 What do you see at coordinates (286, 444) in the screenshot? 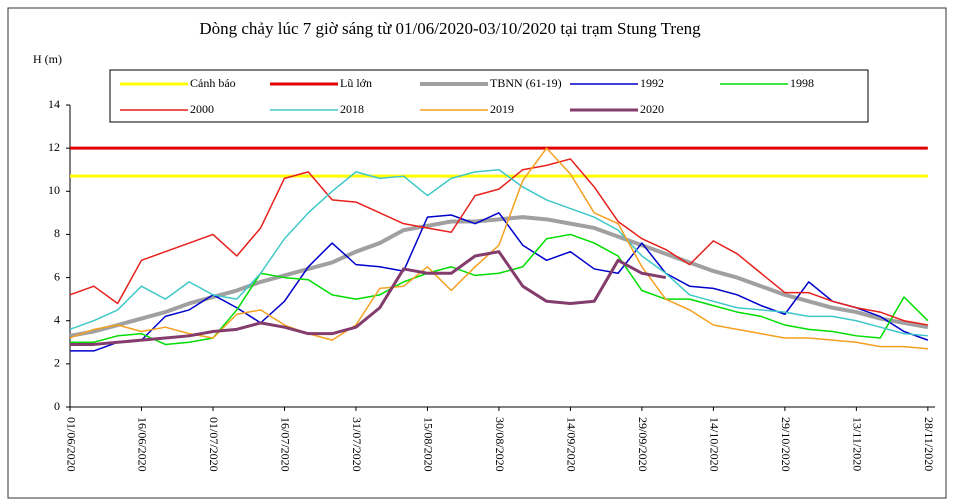
I see `x-tick-label: 16/07/2020` at bounding box center [286, 444].